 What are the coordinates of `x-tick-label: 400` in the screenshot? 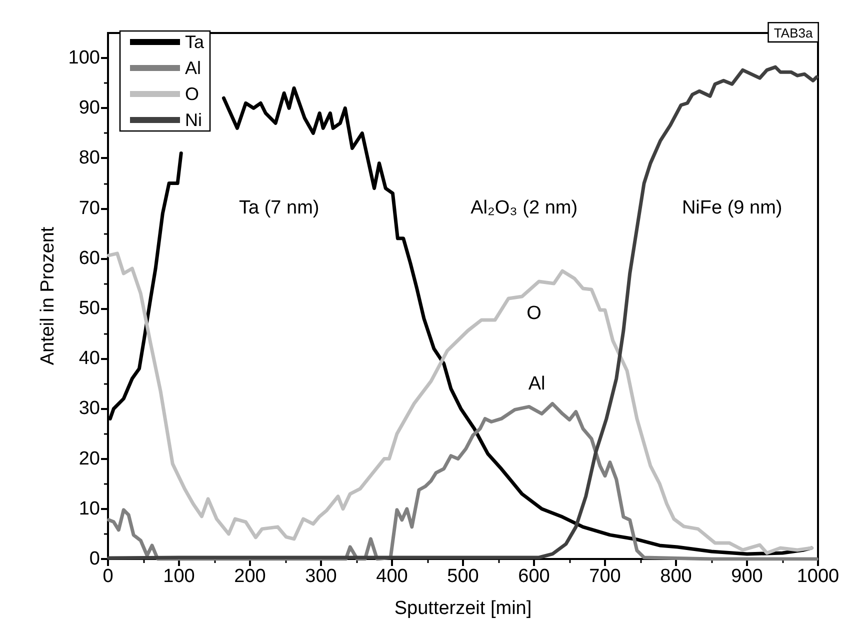 It's located at (392, 576).